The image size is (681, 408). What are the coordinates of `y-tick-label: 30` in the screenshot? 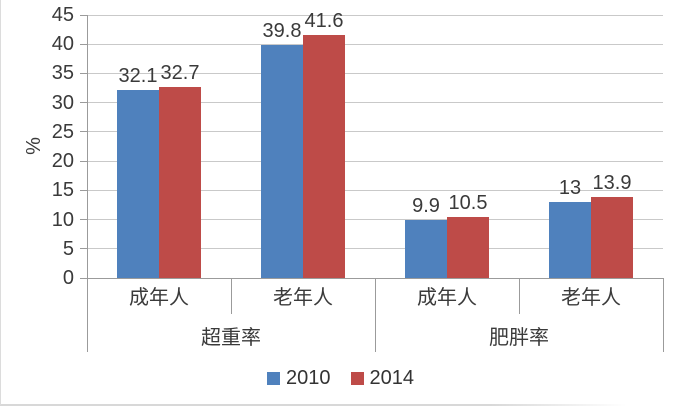 It's located at (62, 102).